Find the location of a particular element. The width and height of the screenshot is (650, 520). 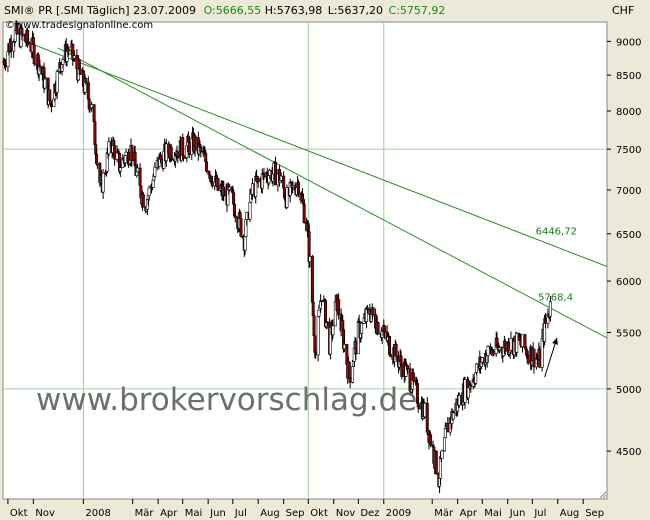

y-tick-label: 9000 is located at coordinates (628, 42).